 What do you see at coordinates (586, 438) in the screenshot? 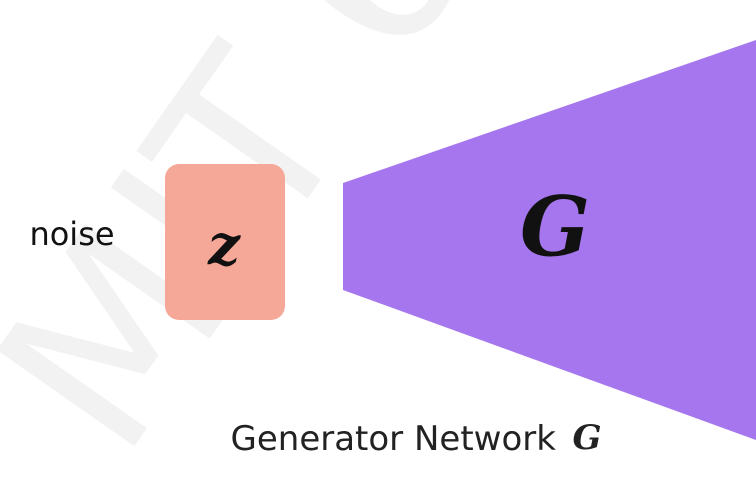
I see `caption-symbol: G` at bounding box center [586, 438].